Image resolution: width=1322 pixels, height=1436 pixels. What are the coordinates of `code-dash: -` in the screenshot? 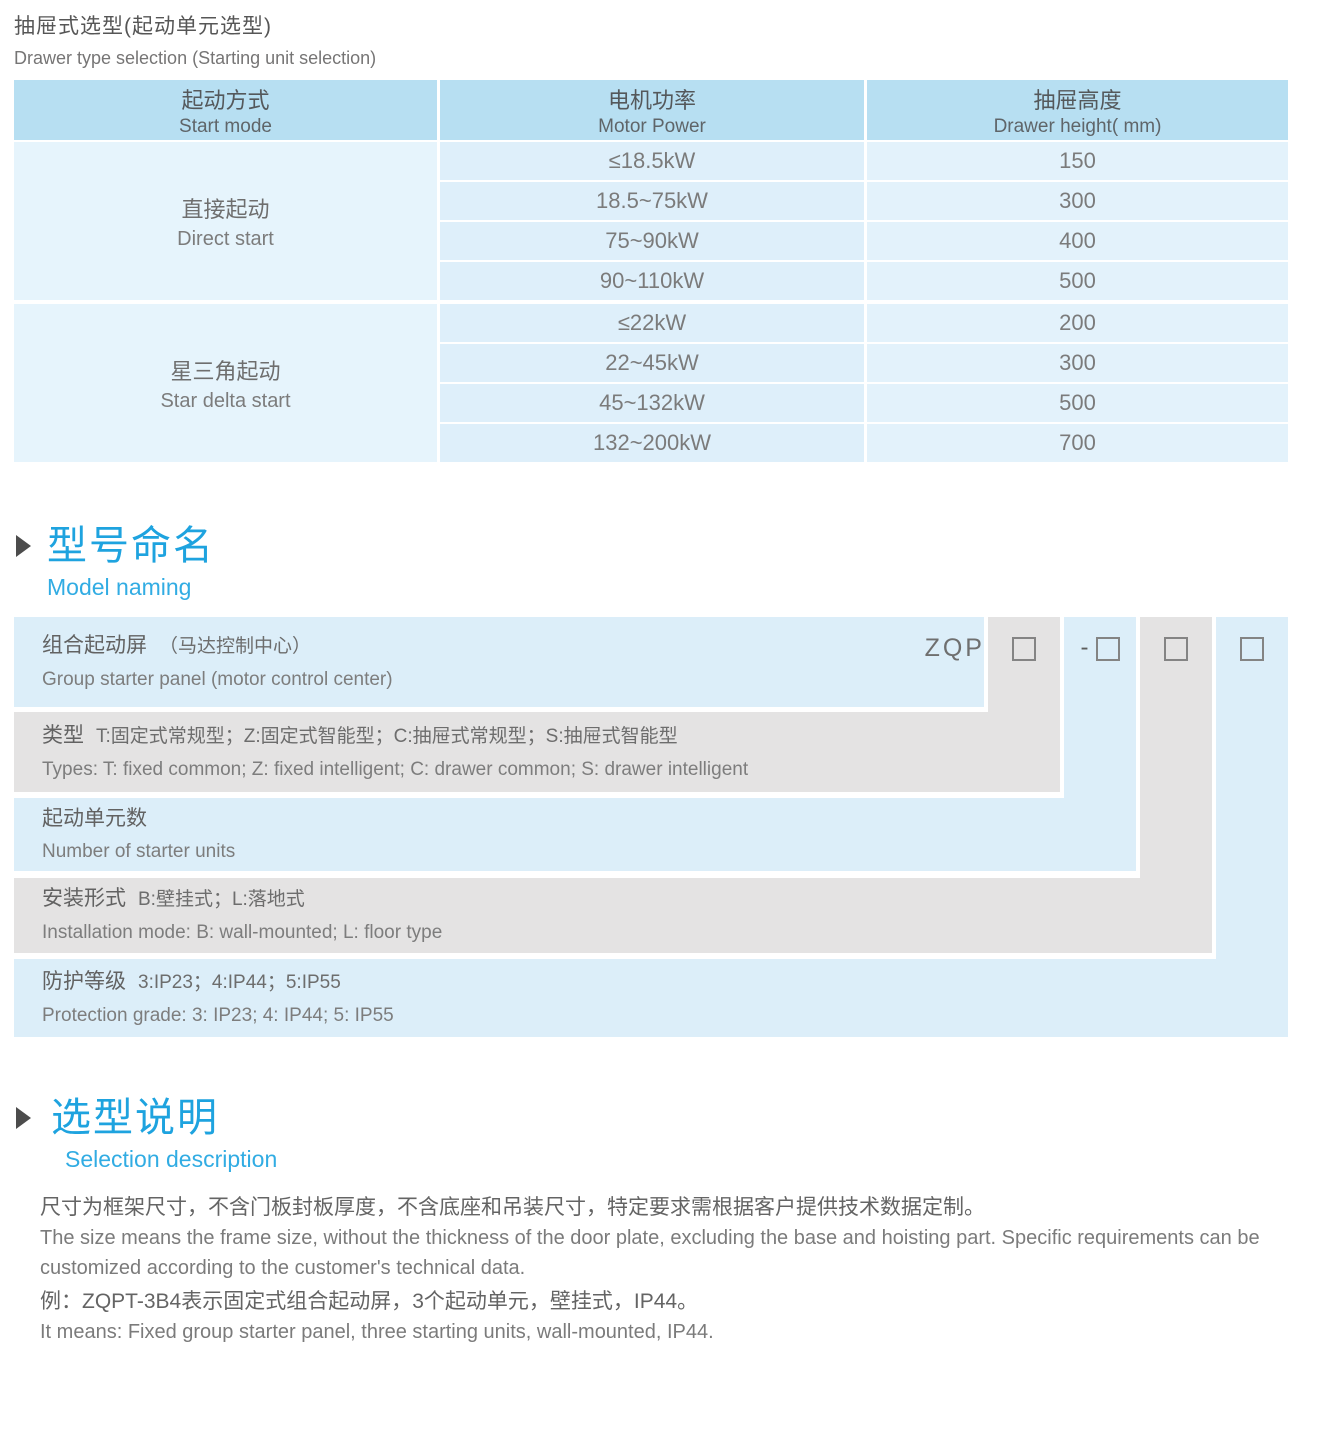 It's located at (1084, 647).